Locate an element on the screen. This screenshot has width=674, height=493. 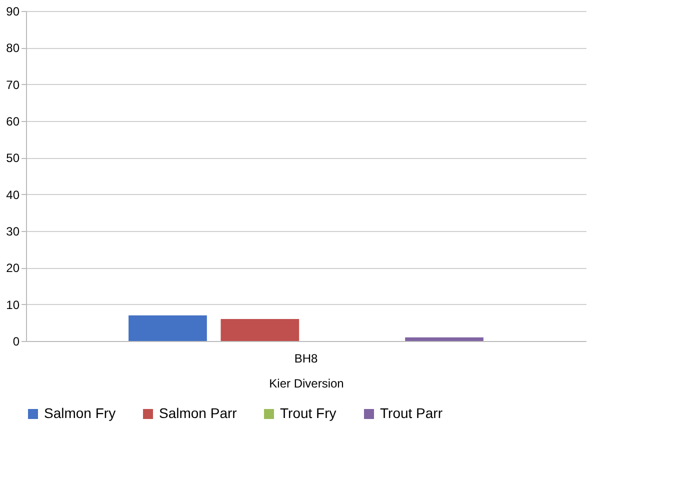
y-tick-label: 90 is located at coordinates (13, 11).